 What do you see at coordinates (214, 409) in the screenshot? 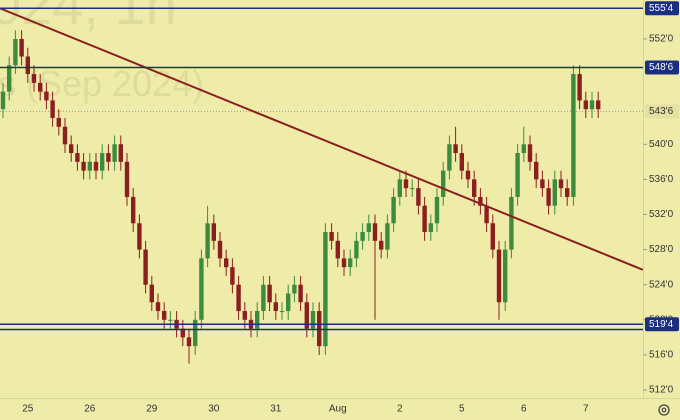
I see `x-tick-label: 30` at bounding box center [214, 409].